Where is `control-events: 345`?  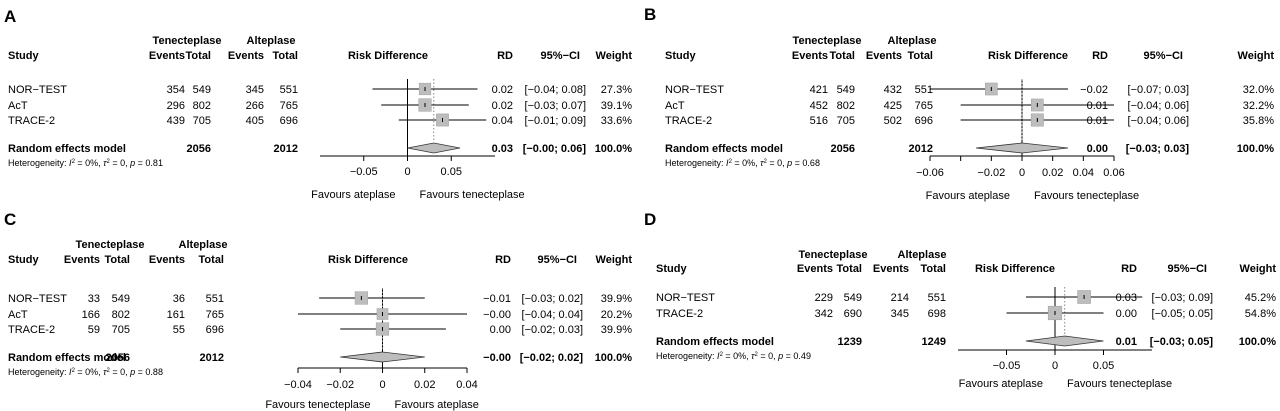 control-events: 345 is located at coordinates (900, 314).